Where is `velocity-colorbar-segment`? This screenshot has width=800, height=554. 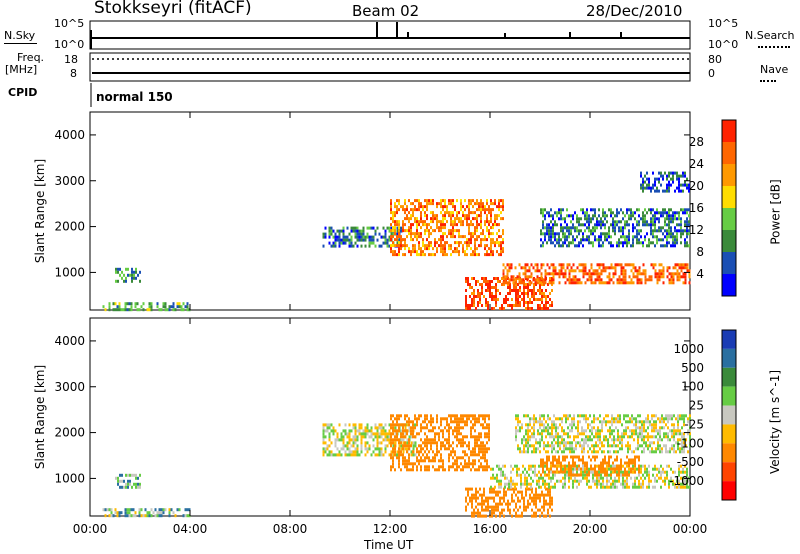 velocity-colorbar-segment is located at coordinates (729, 490).